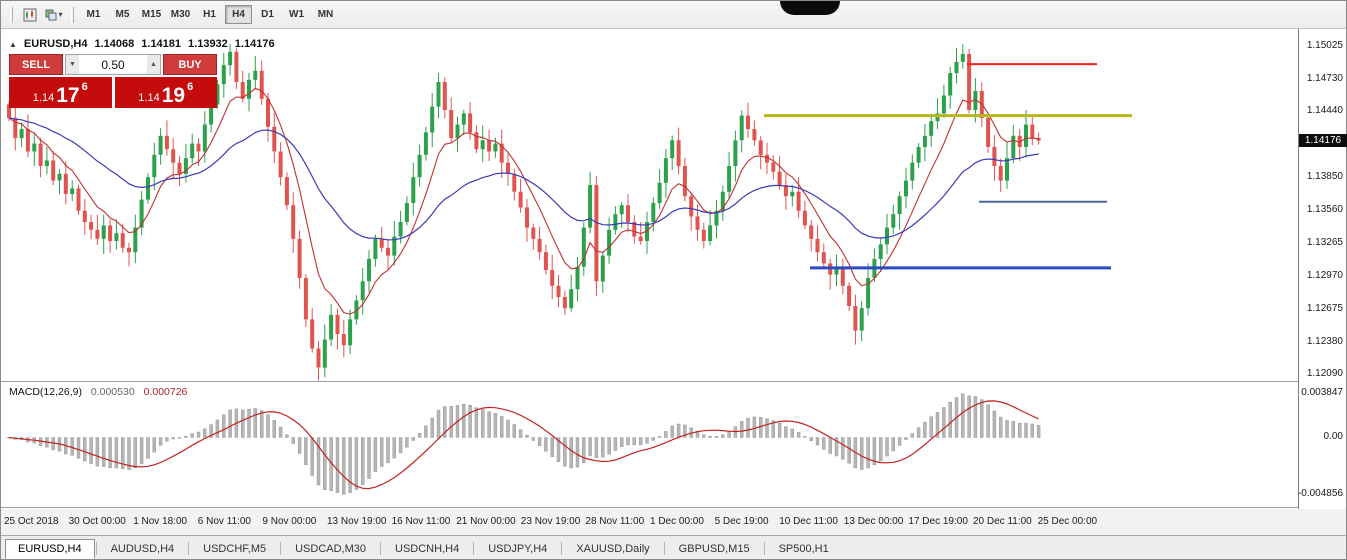 This screenshot has height=560, width=1347. I want to click on volume-input, so click(113, 64).